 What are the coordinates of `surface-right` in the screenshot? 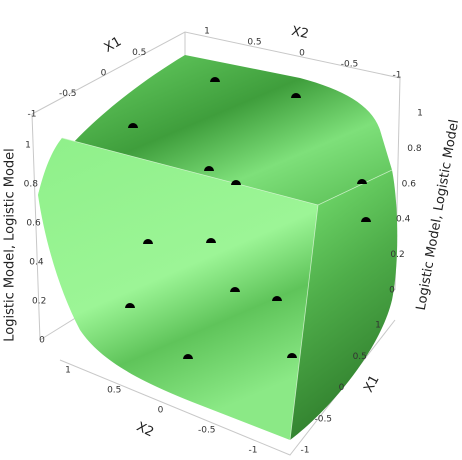 It's located at (344, 305).